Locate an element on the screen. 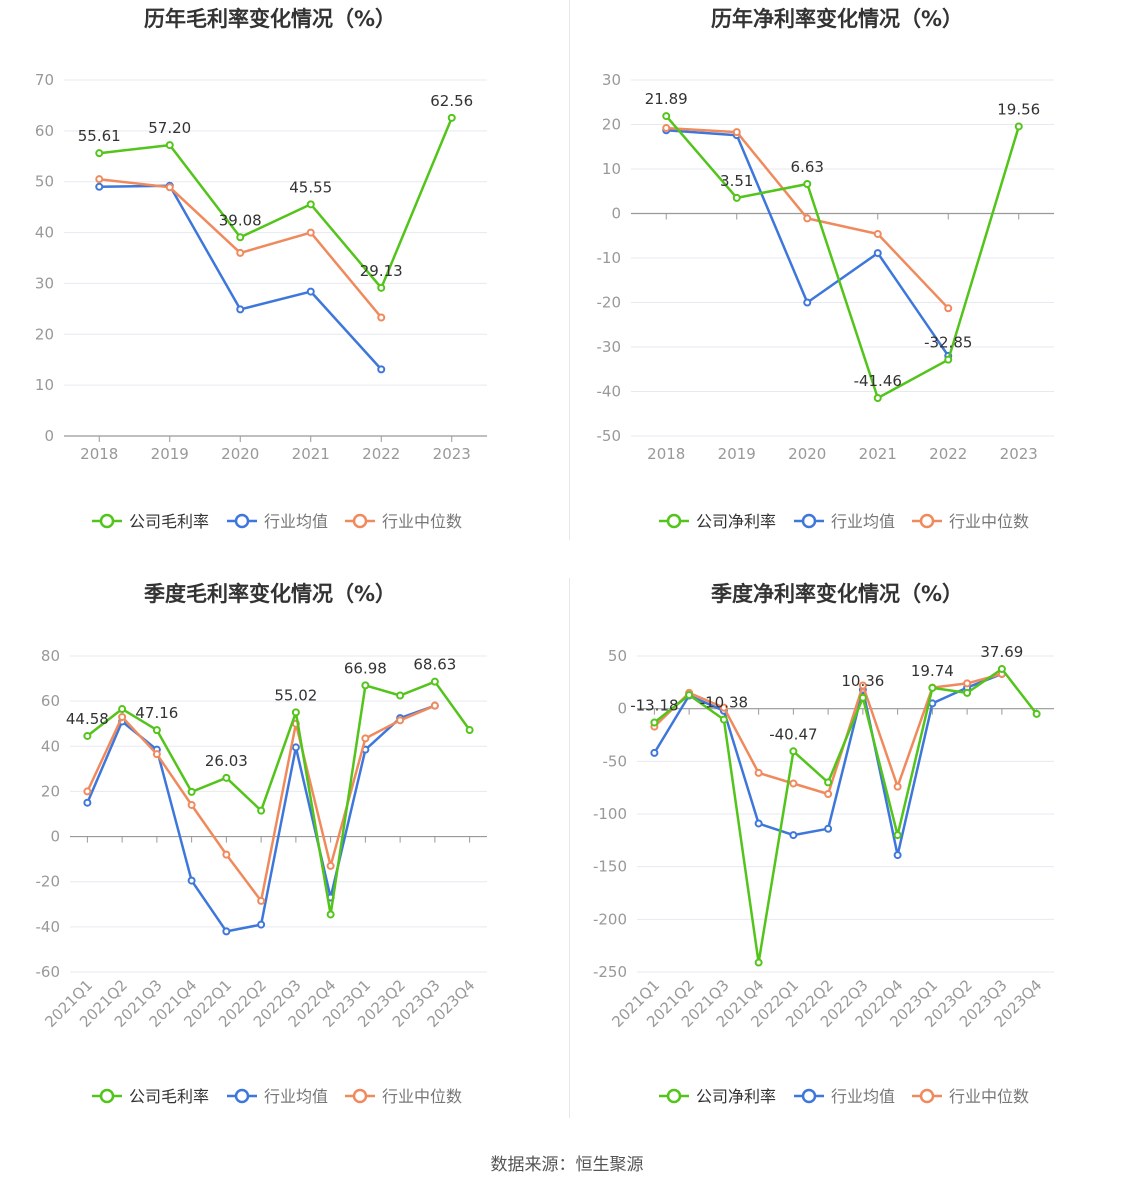 The image size is (1134, 1188). y-tick-label: -250 is located at coordinates (610, 972).